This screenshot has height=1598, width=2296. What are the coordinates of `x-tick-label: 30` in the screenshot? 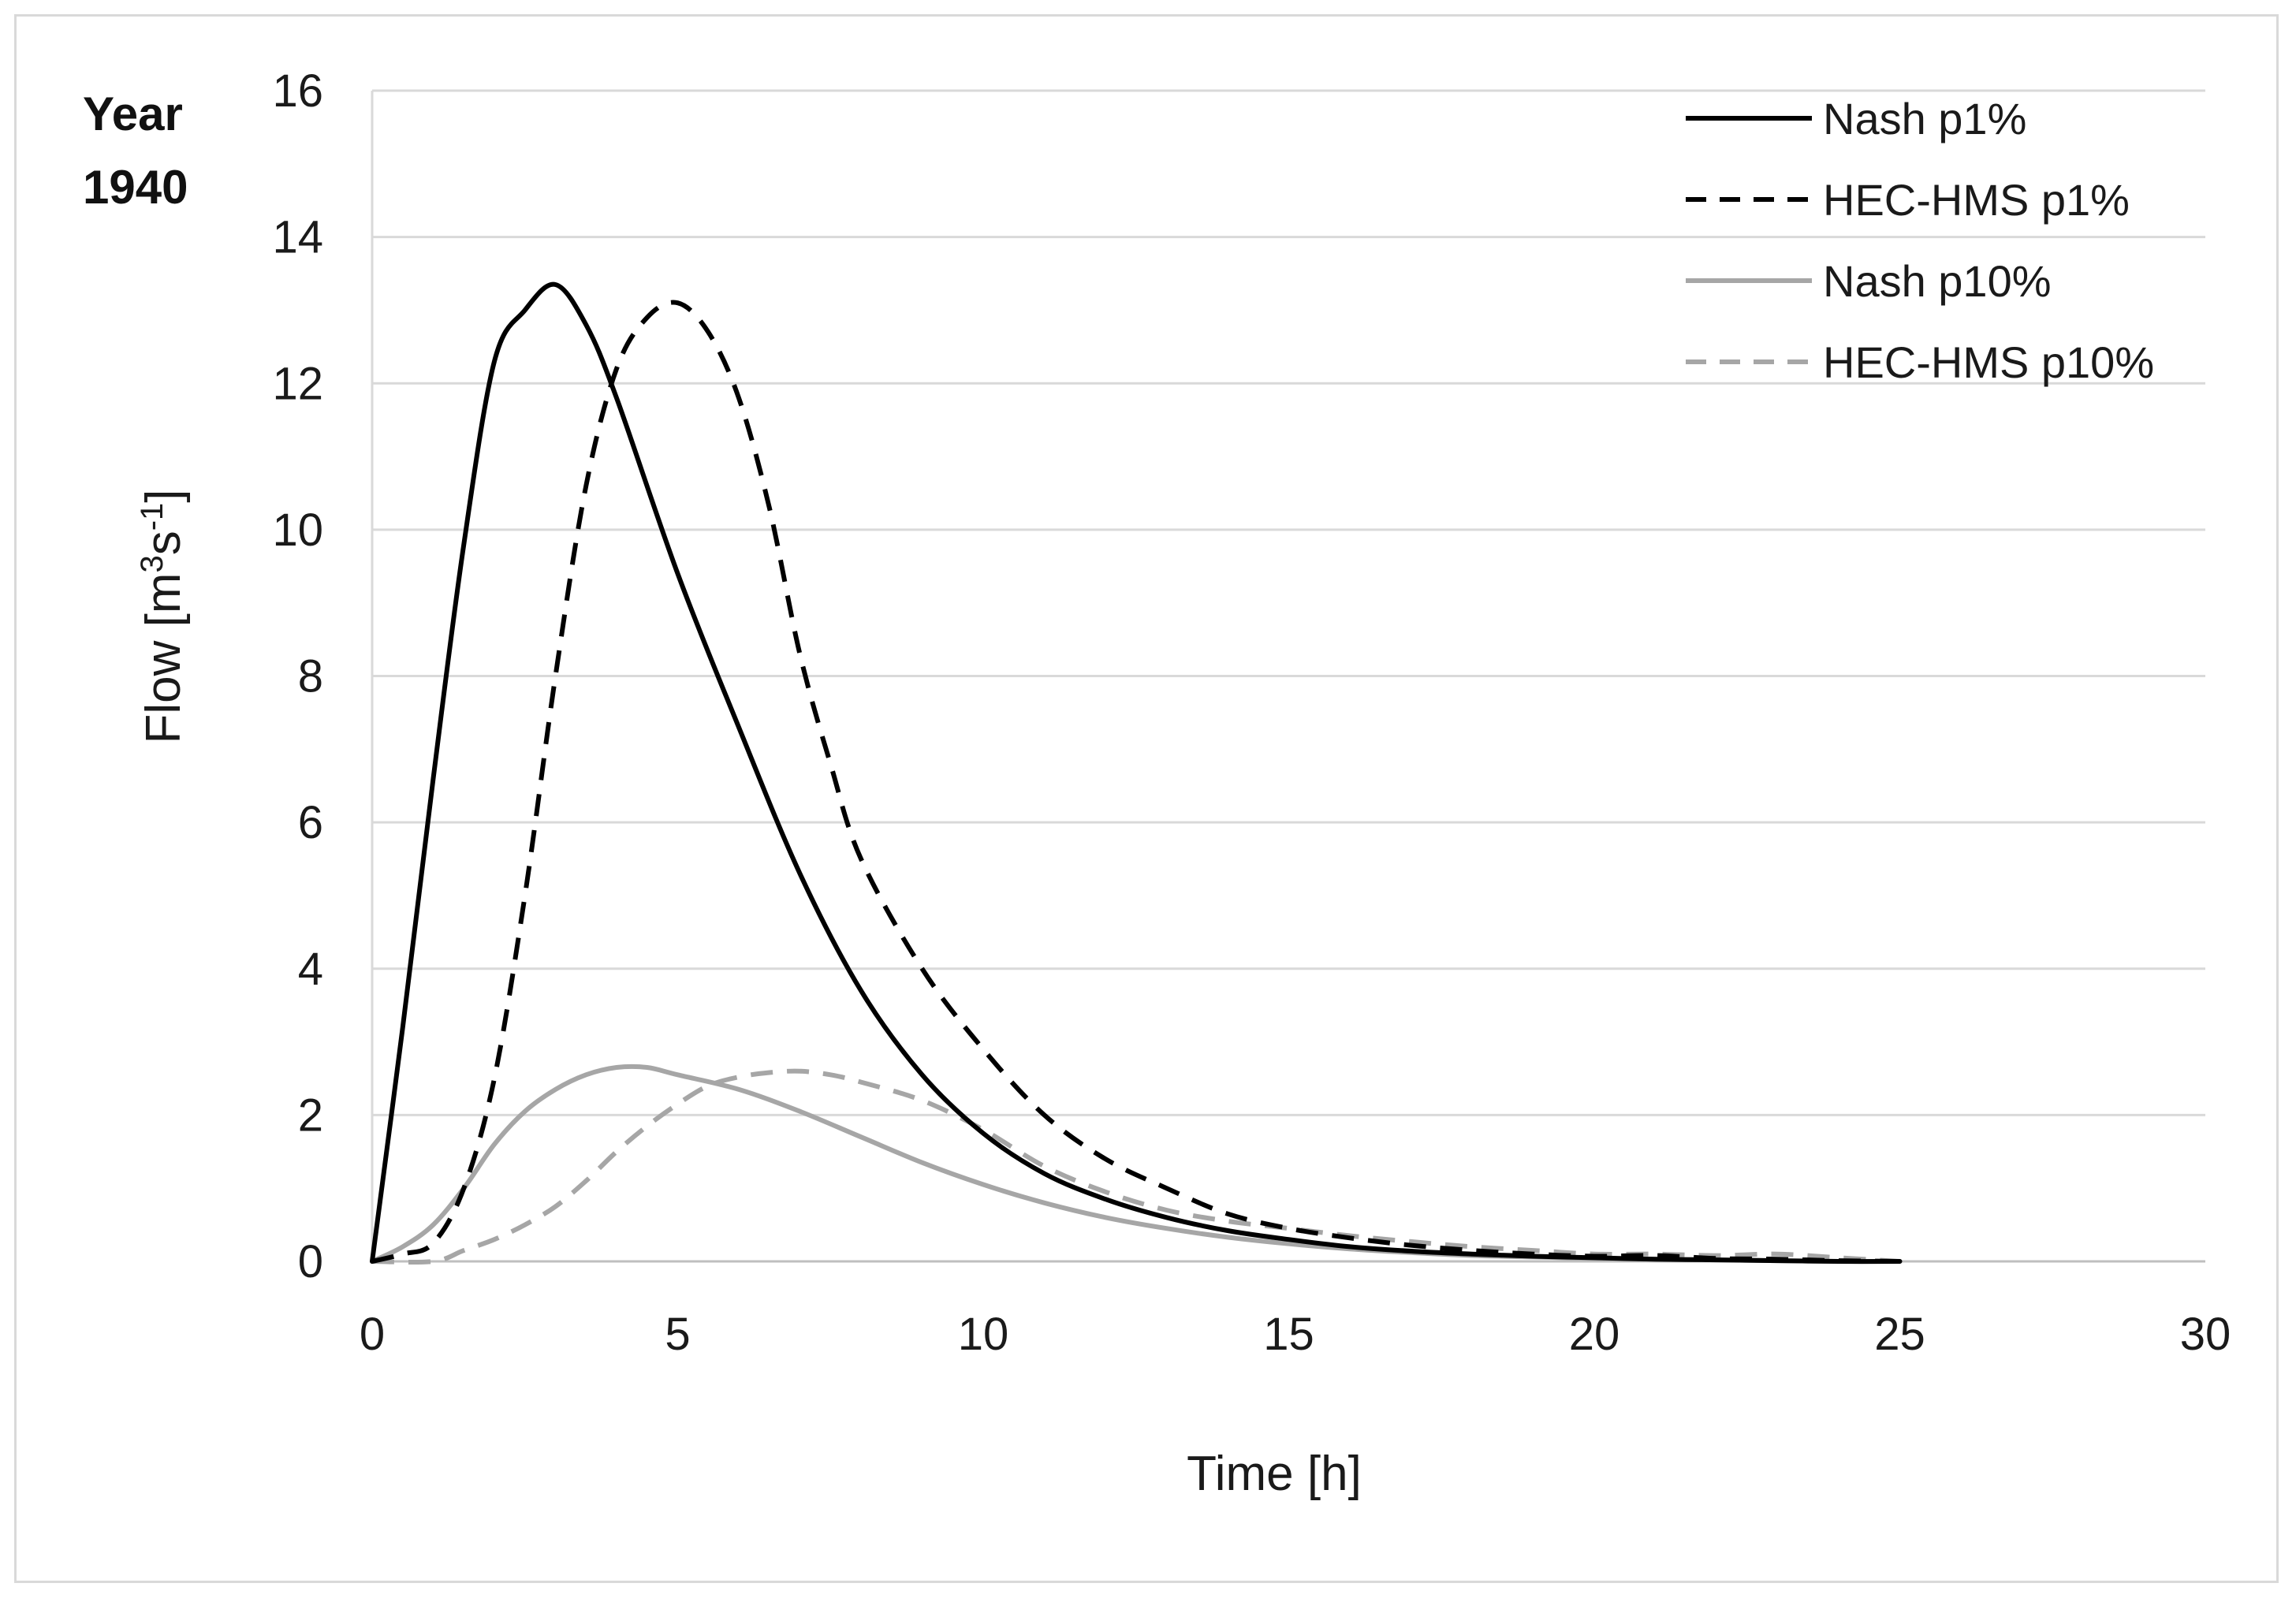 It's located at (2205, 1334).